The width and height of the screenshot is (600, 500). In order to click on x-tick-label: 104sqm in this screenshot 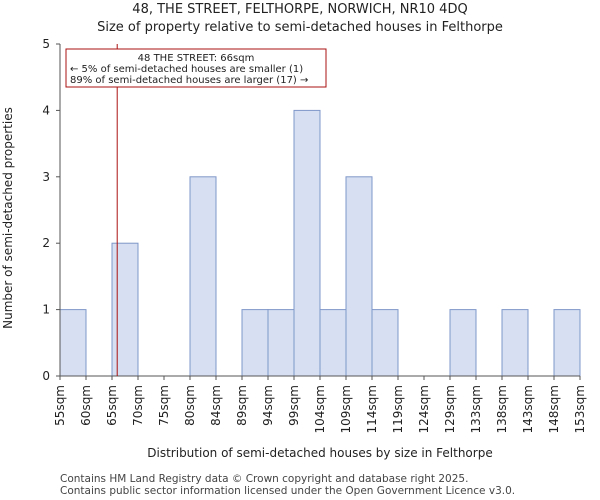, I will do `click(320, 409)`.